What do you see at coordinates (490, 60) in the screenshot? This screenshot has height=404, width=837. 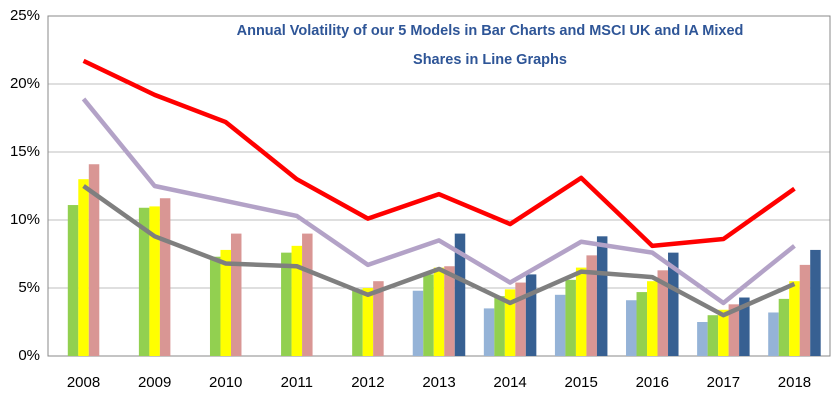 I see `chart-title: Shares in Line Graphs` at bounding box center [490, 60].